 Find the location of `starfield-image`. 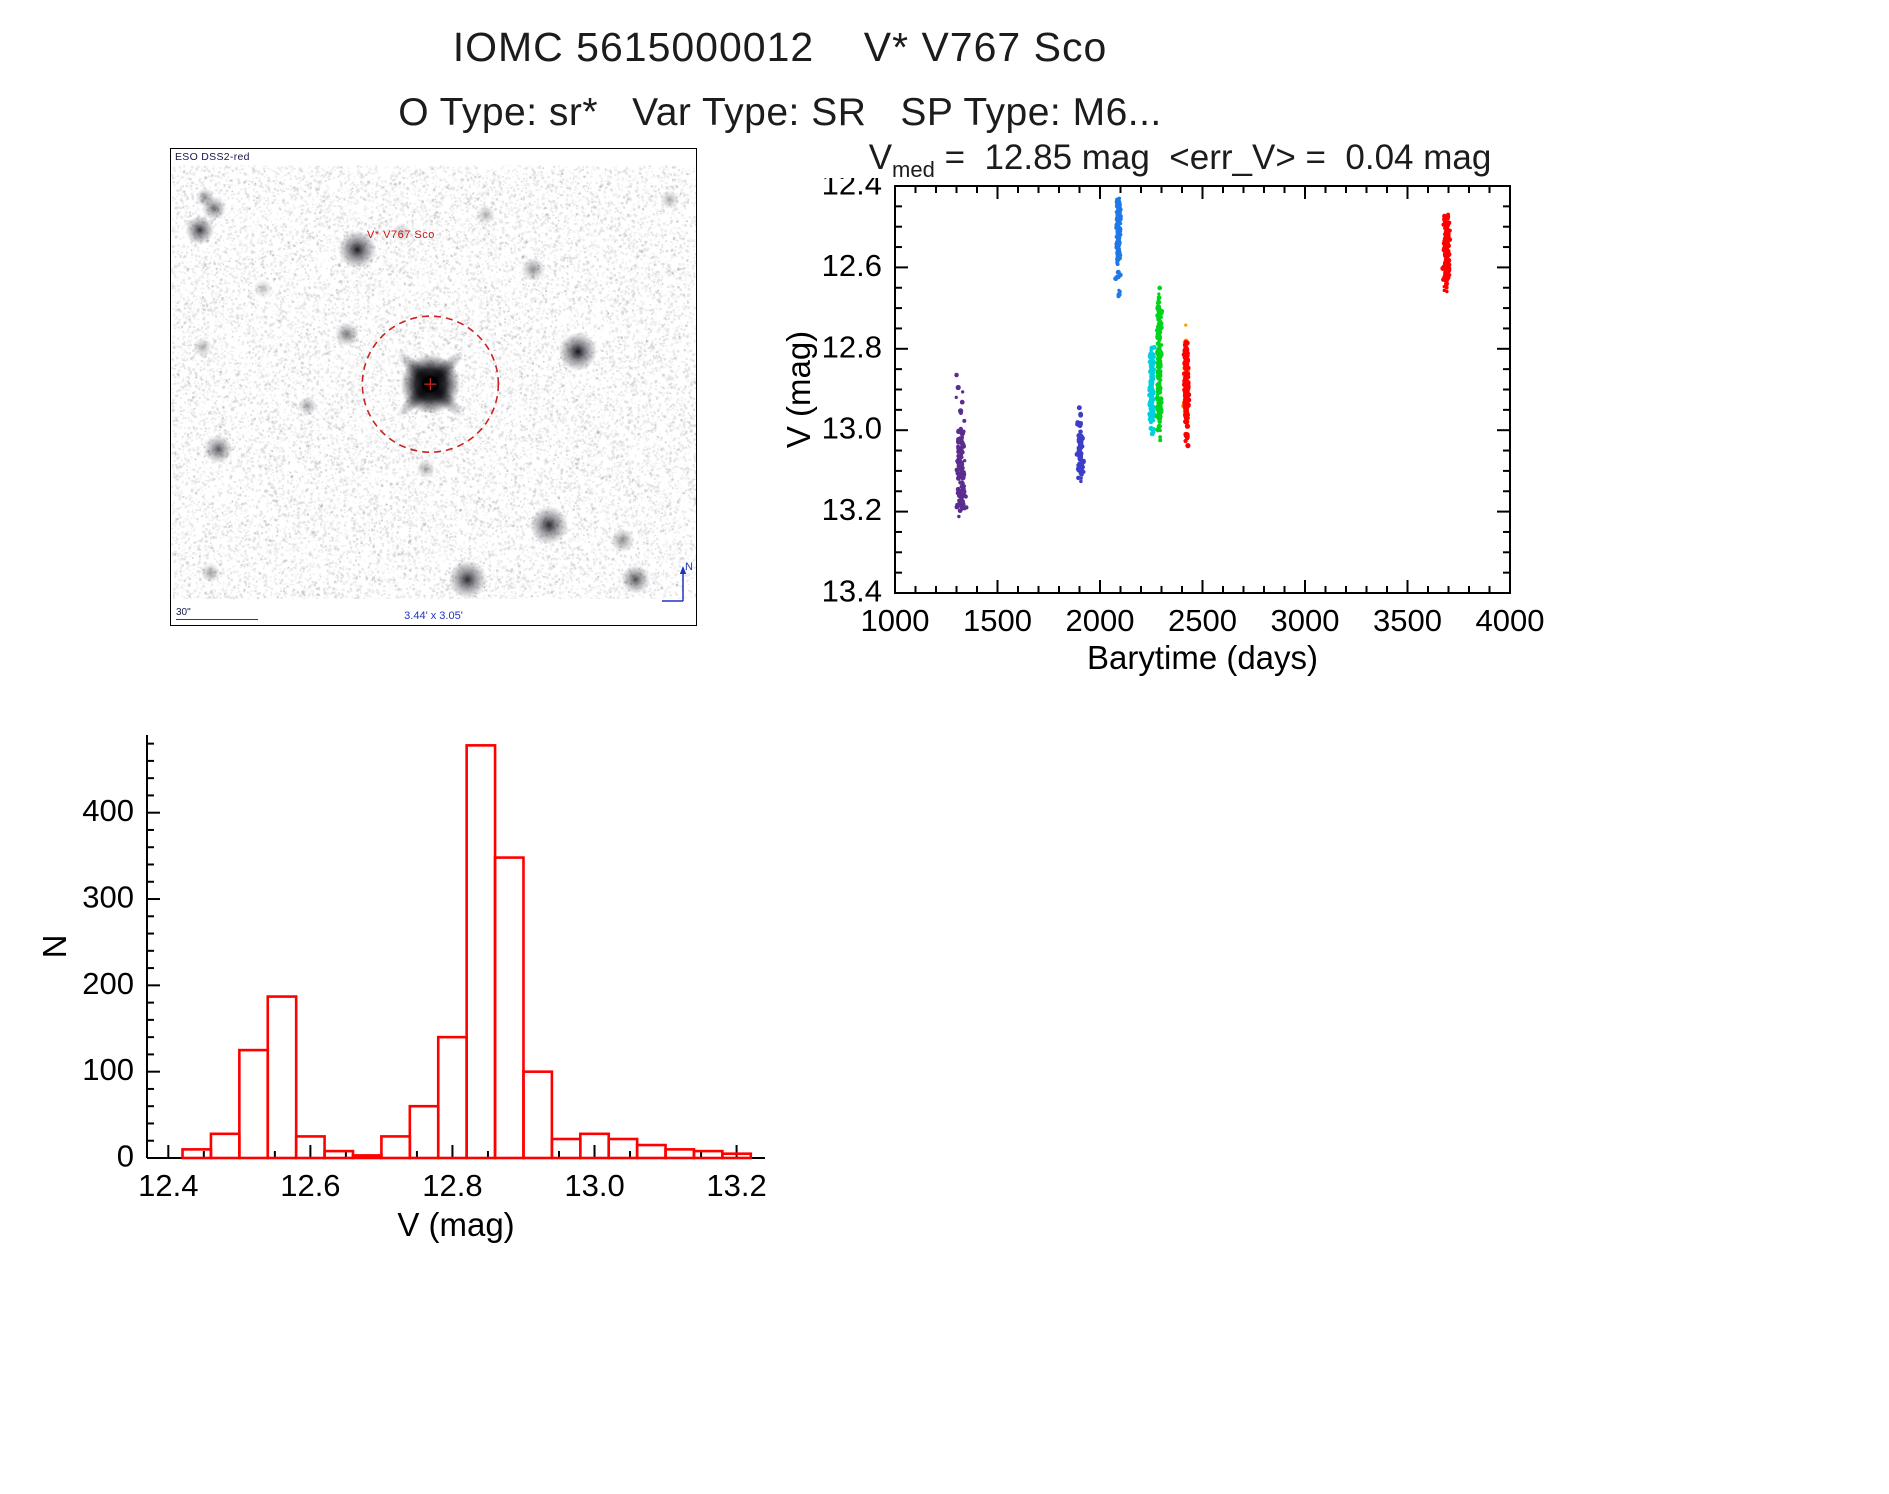

starfield-image is located at coordinates (433, 382).